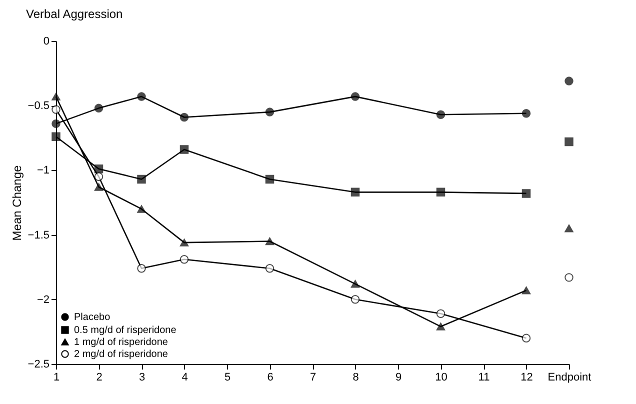  Describe the element at coordinates (39, 106) in the screenshot. I see `y-tick-label: −0.5` at that location.